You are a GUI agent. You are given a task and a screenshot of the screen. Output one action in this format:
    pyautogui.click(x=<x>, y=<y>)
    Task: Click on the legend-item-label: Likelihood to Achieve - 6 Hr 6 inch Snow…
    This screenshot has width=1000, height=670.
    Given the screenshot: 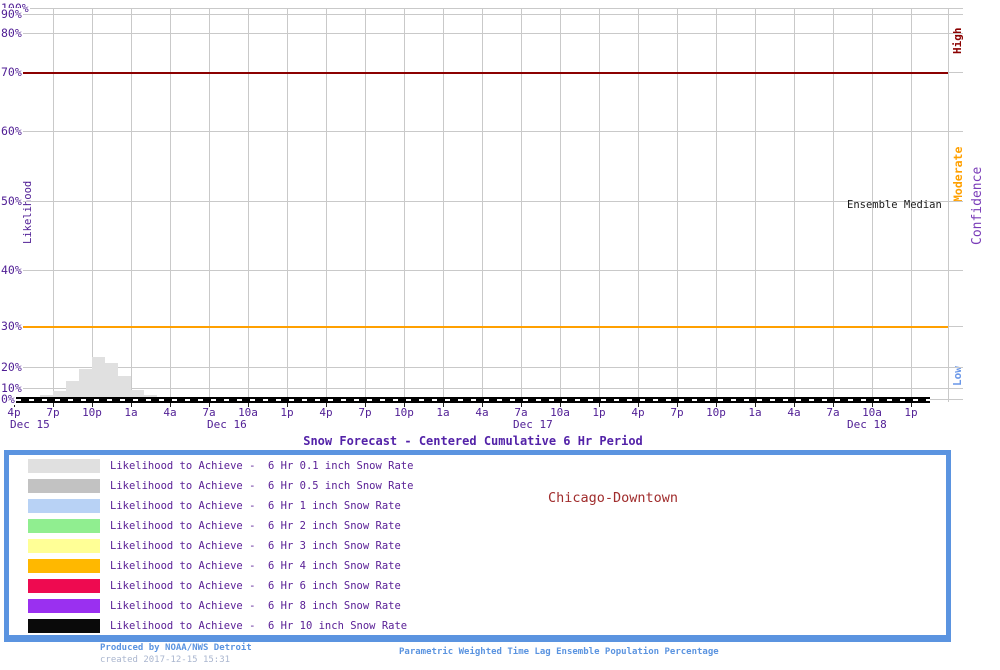 What is the action you would take?
    pyautogui.click(x=255, y=586)
    